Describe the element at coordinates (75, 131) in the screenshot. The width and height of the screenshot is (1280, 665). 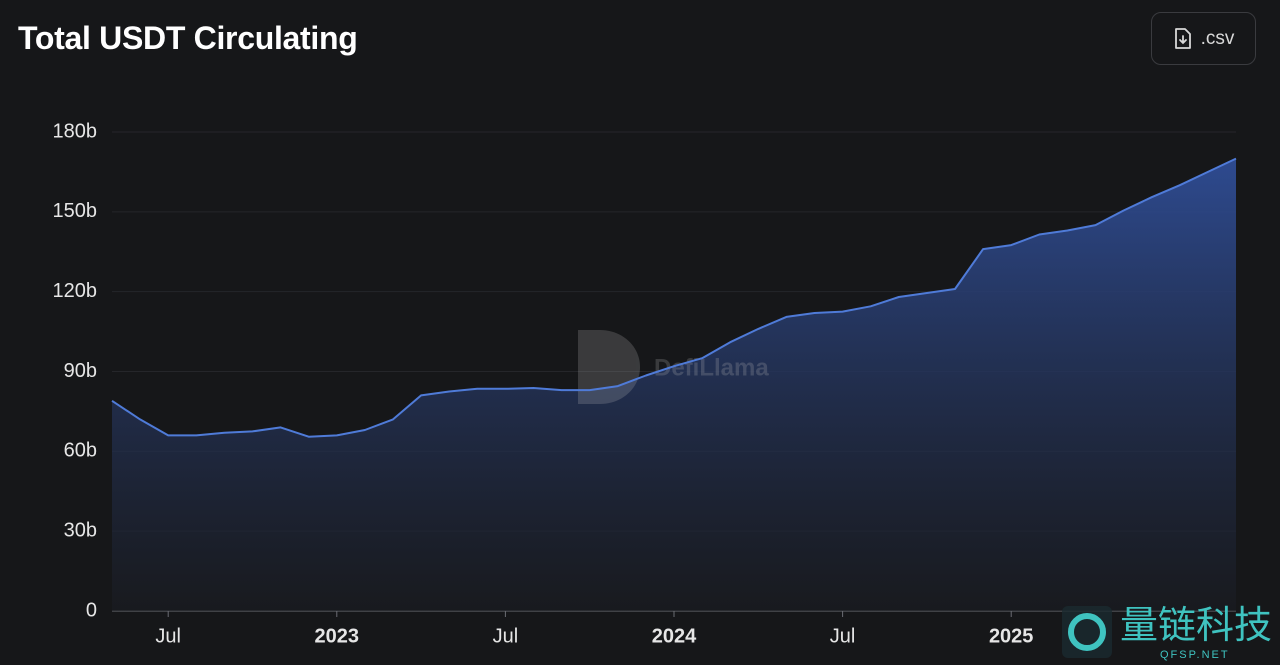
I see `y-tick-label: 180b` at that location.